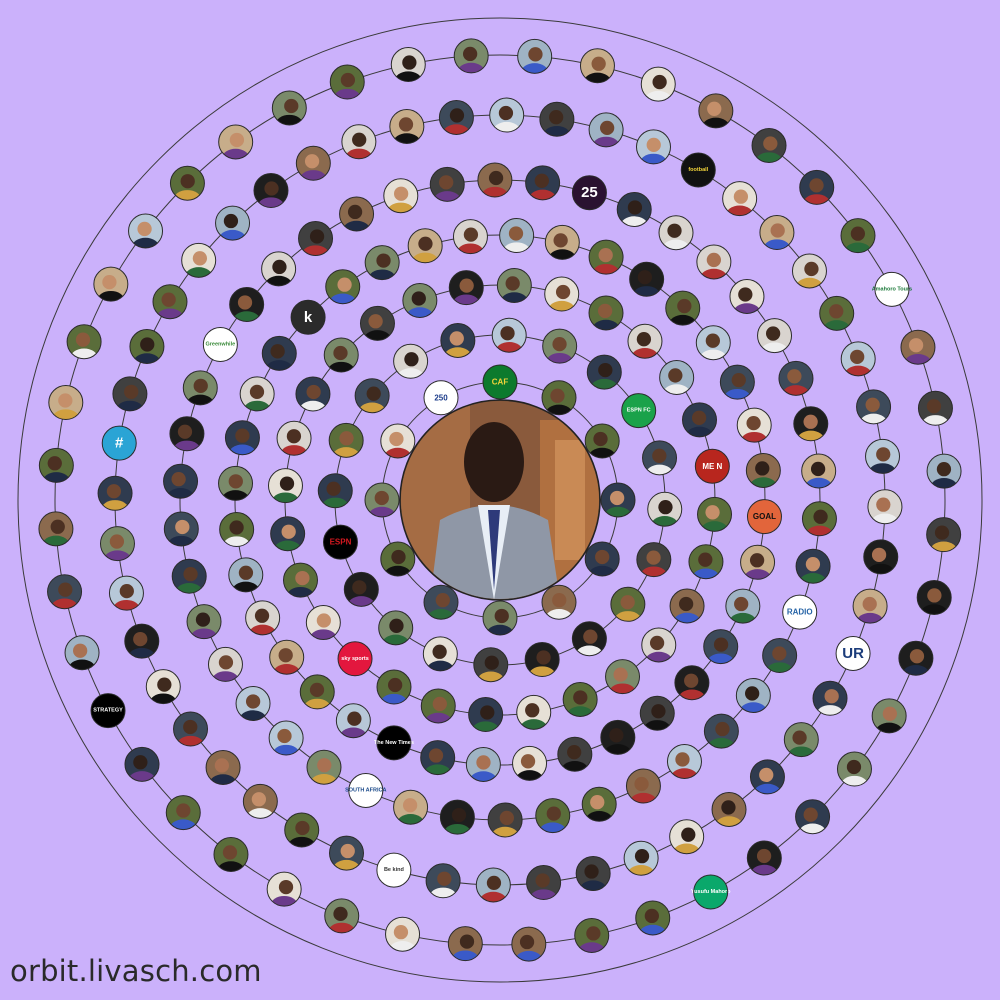  Describe the element at coordinates (589, 193) in the screenshot. I see `brand-avatar: 25` at that location.